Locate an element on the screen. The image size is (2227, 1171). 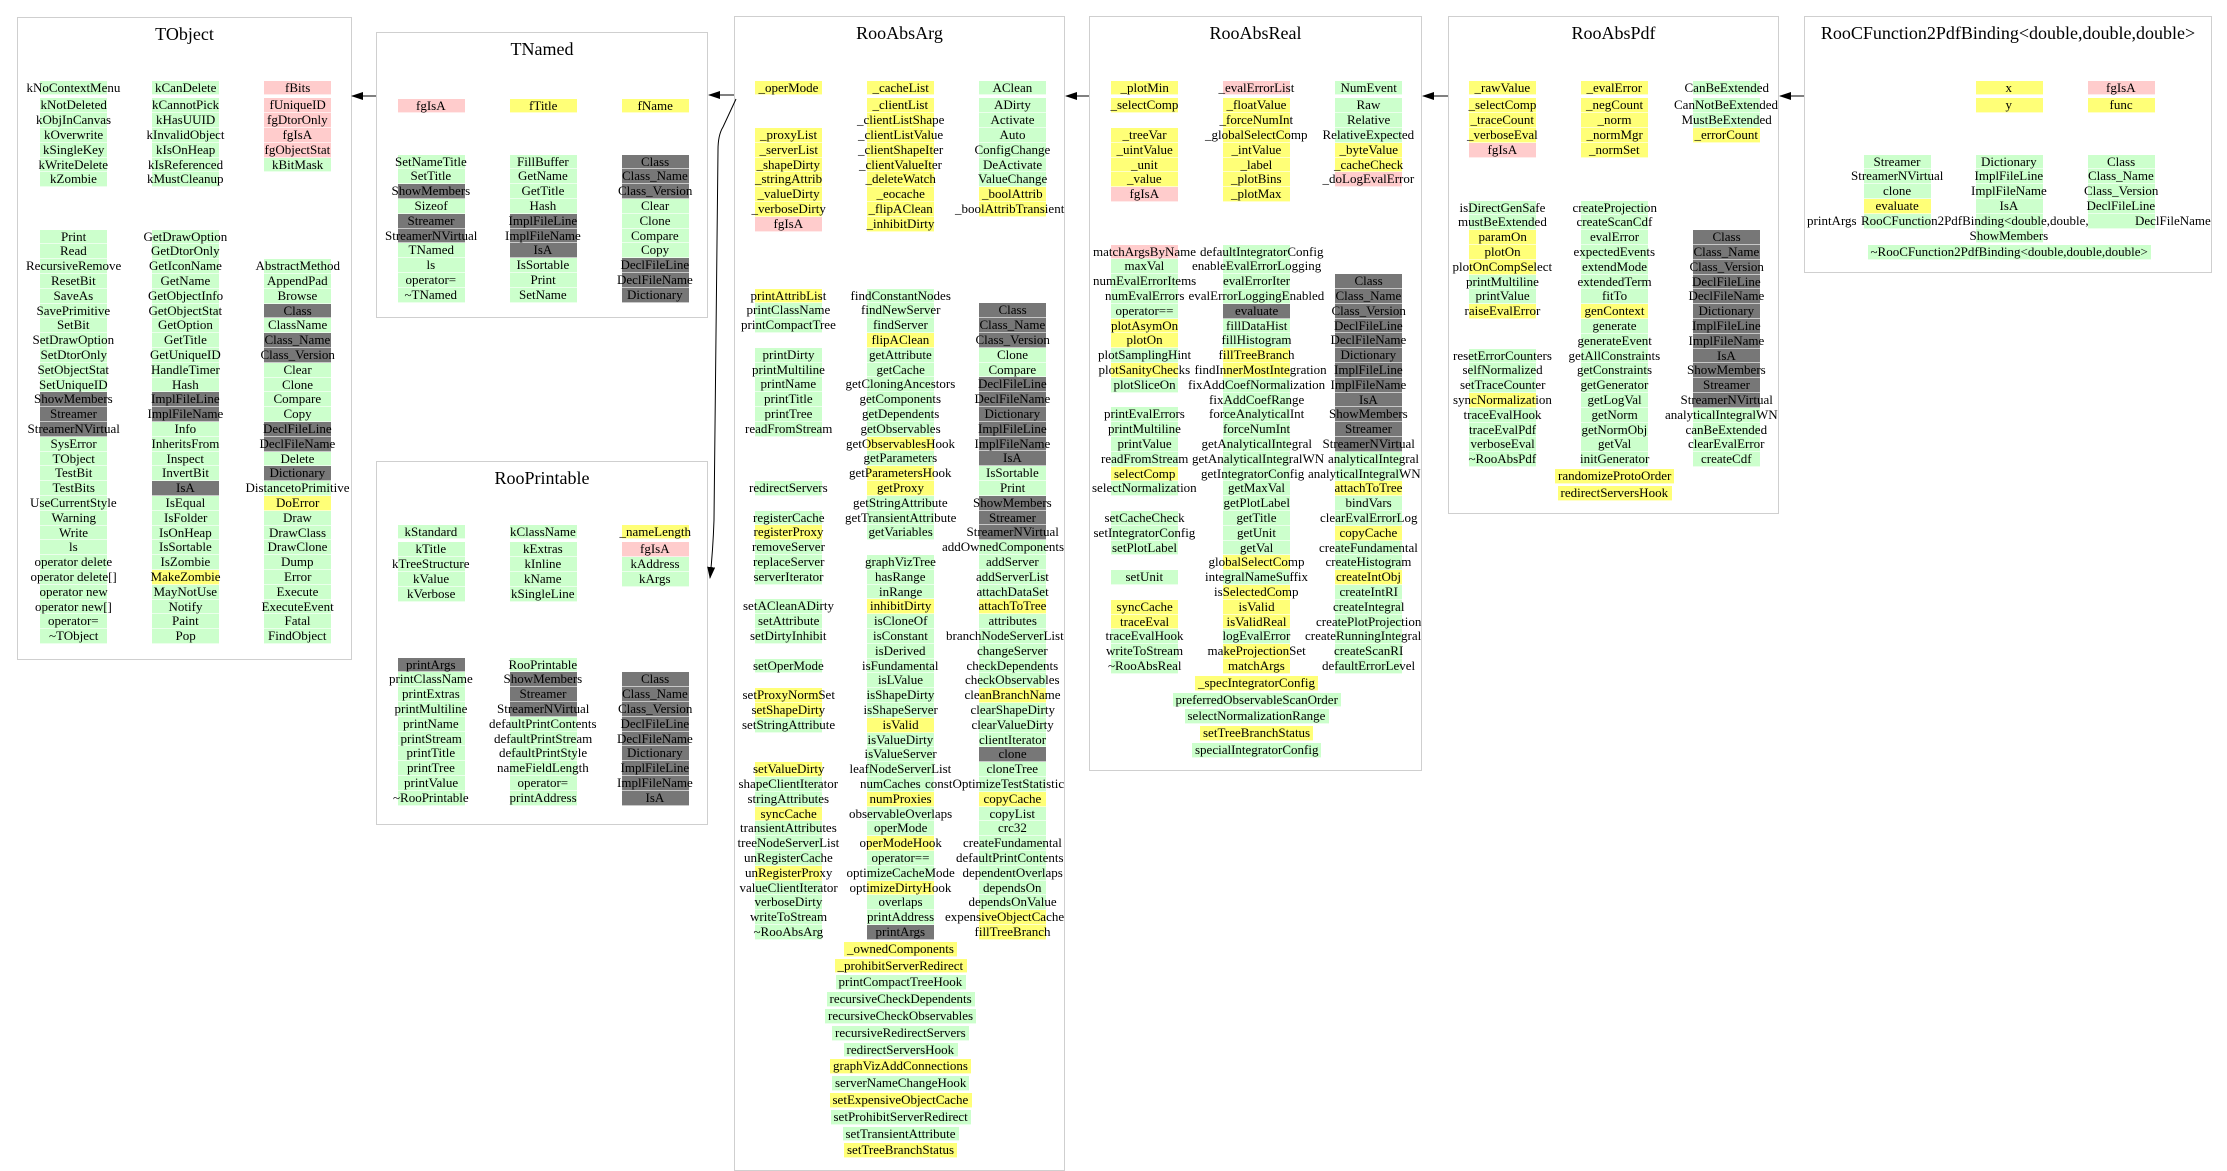
method-item: syncCache is located at coordinates (788, 814).